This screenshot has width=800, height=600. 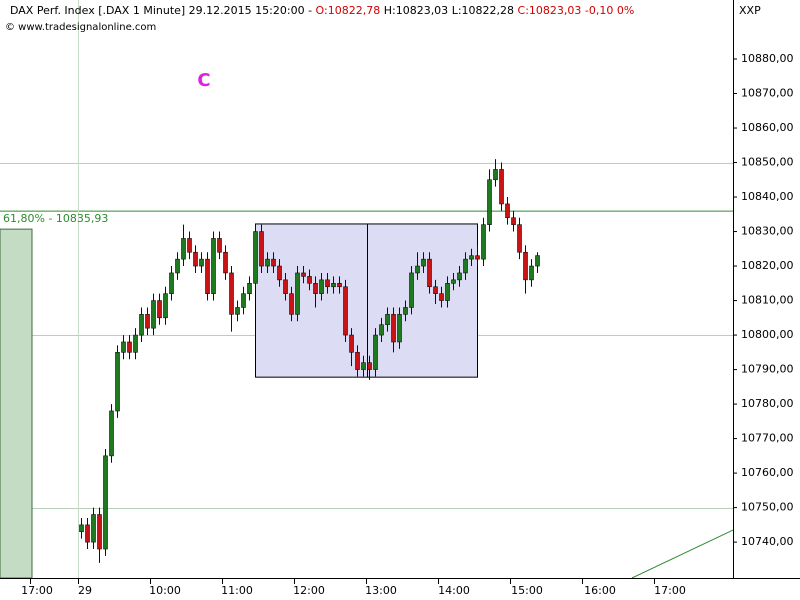 I want to click on y-tick-label: 10810,00, so click(x=767, y=300).